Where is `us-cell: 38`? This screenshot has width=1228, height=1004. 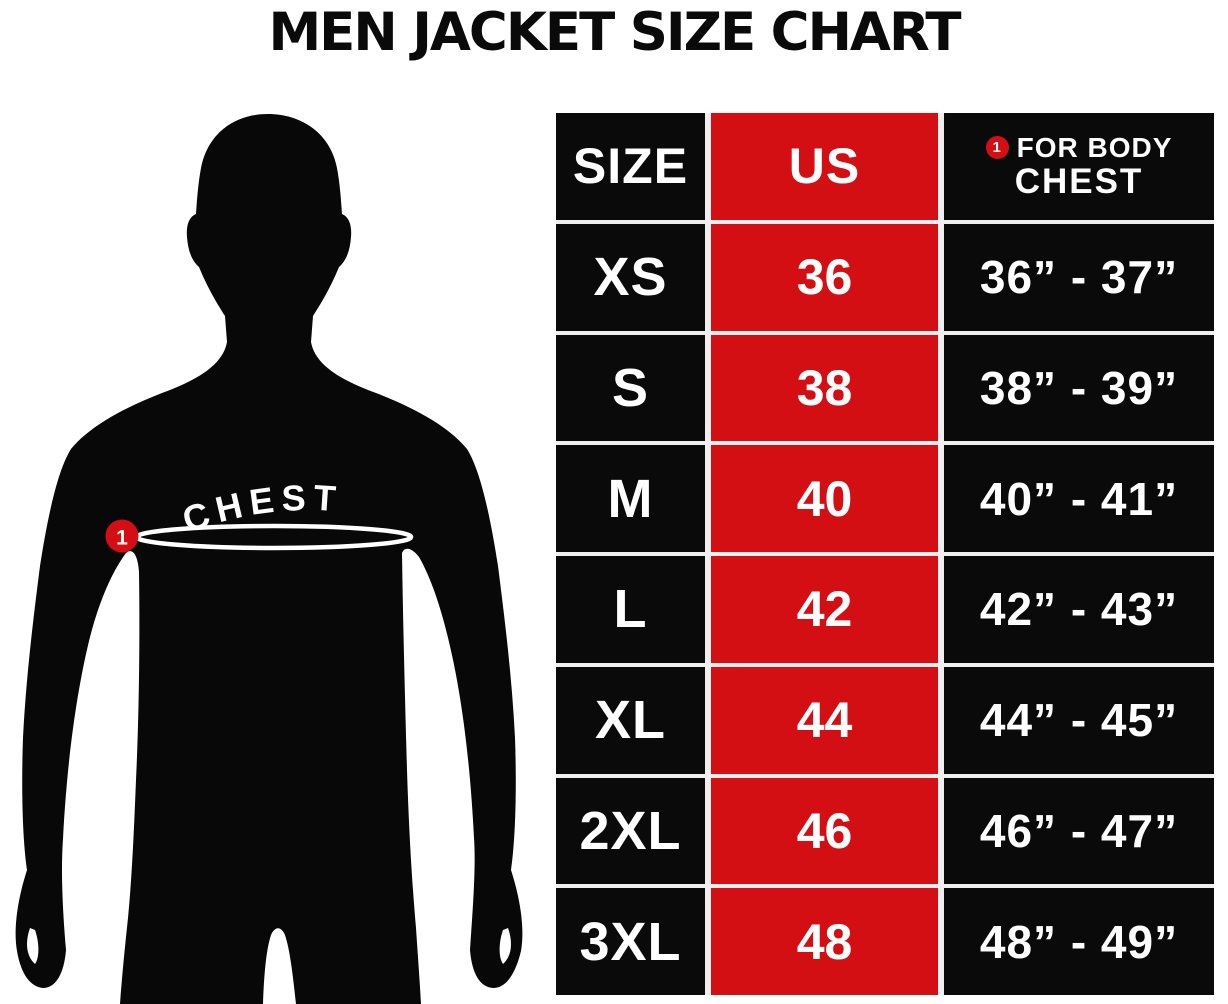 us-cell: 38 is located at coordinates (824, 388).